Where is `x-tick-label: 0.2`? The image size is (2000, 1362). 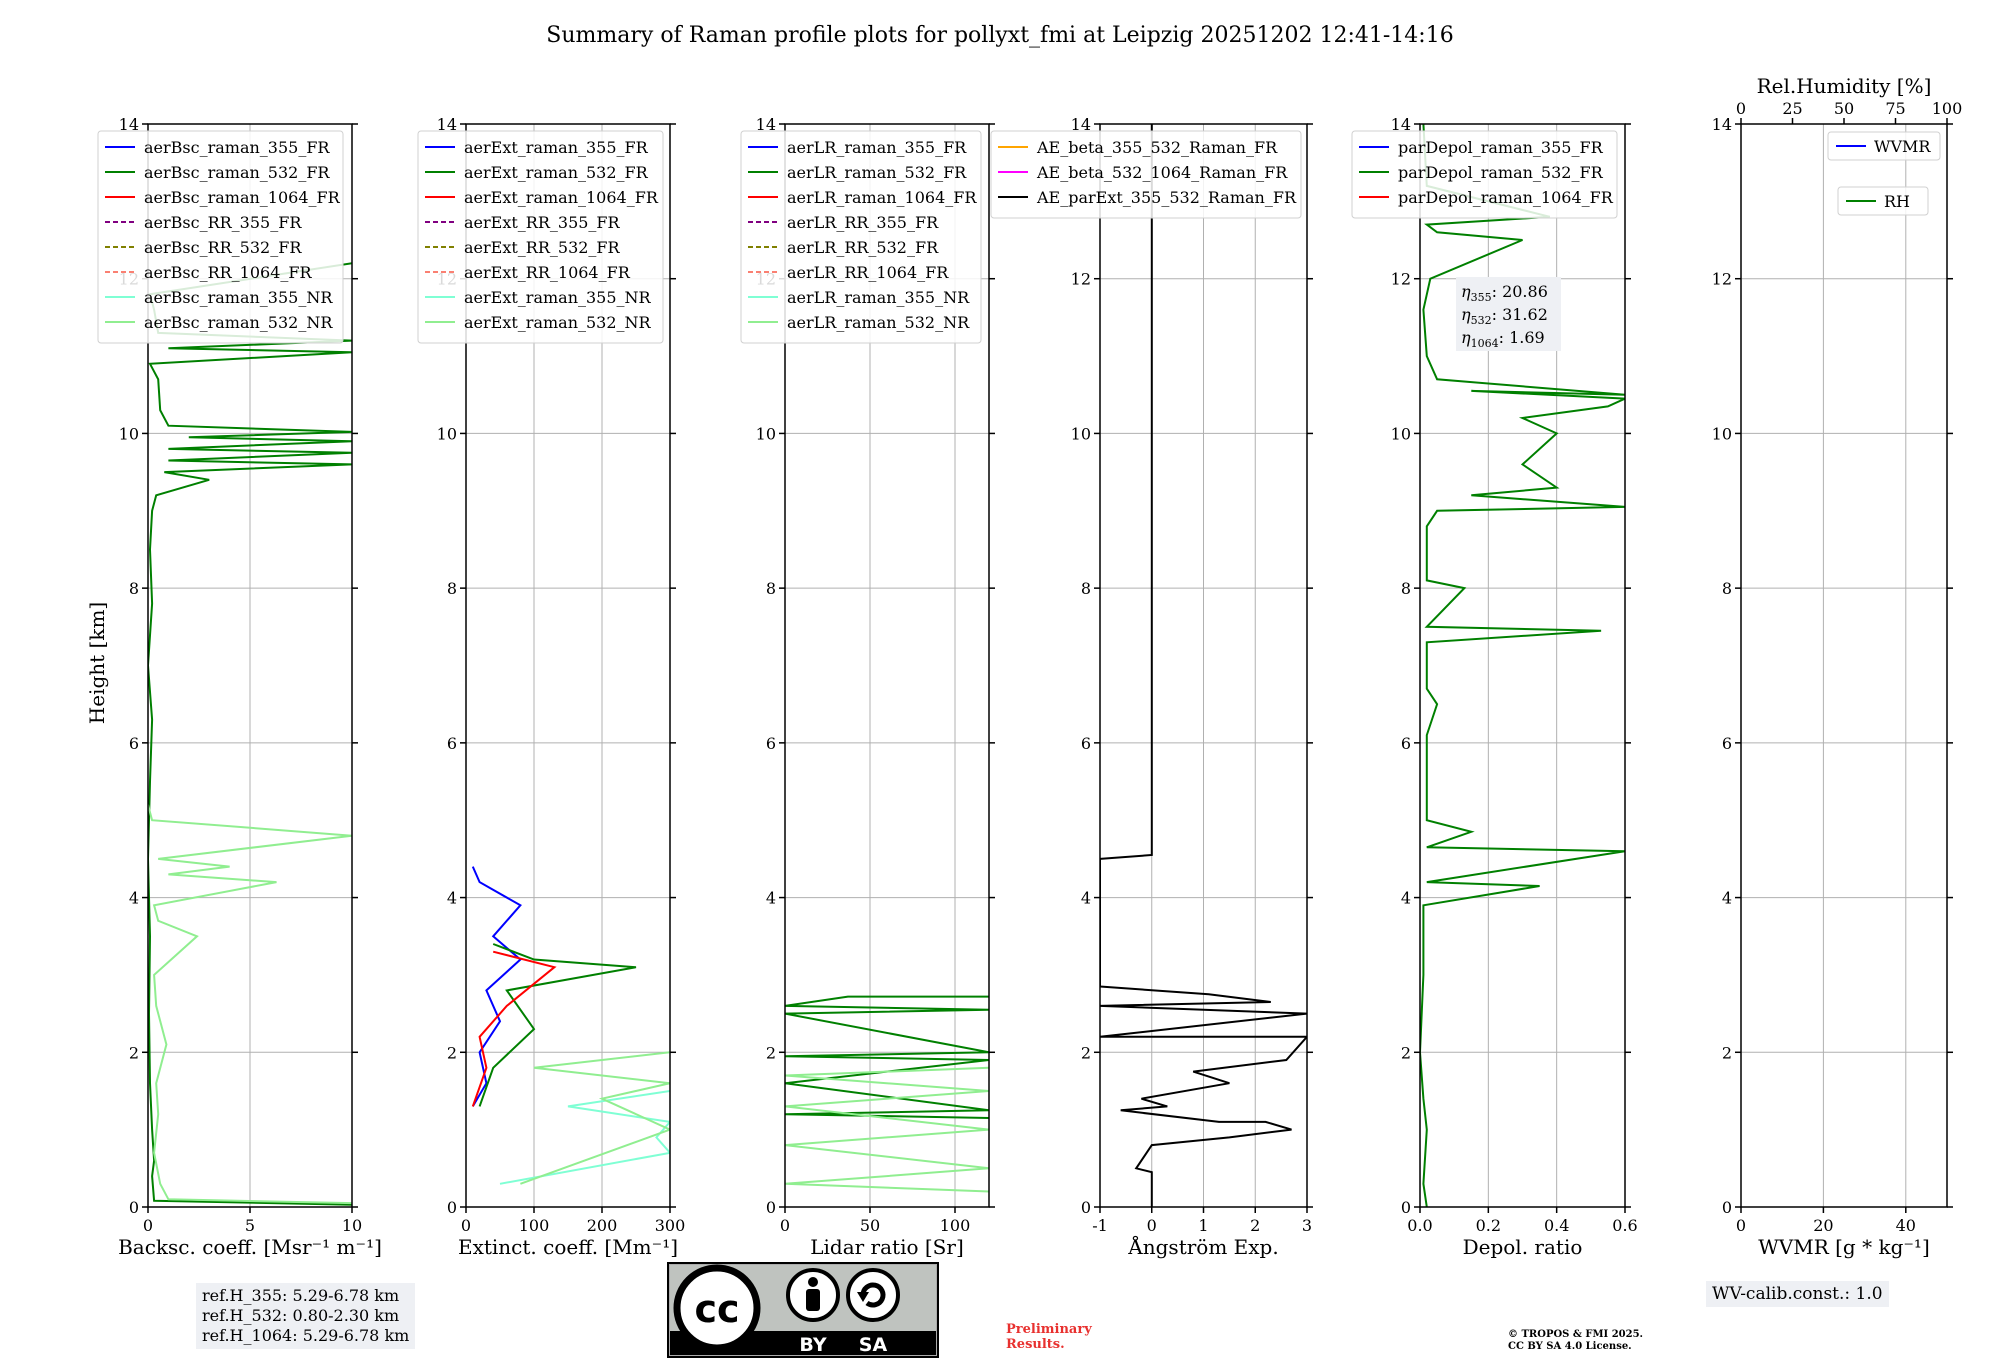
x-tick-label: 0.2 is located at coordinates (1488, 1225).